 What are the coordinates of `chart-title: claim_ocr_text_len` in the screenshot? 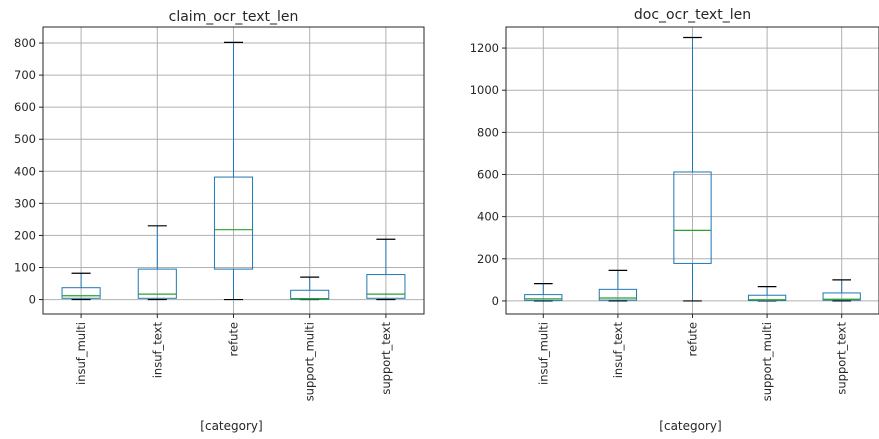 It's located at (234, 17).